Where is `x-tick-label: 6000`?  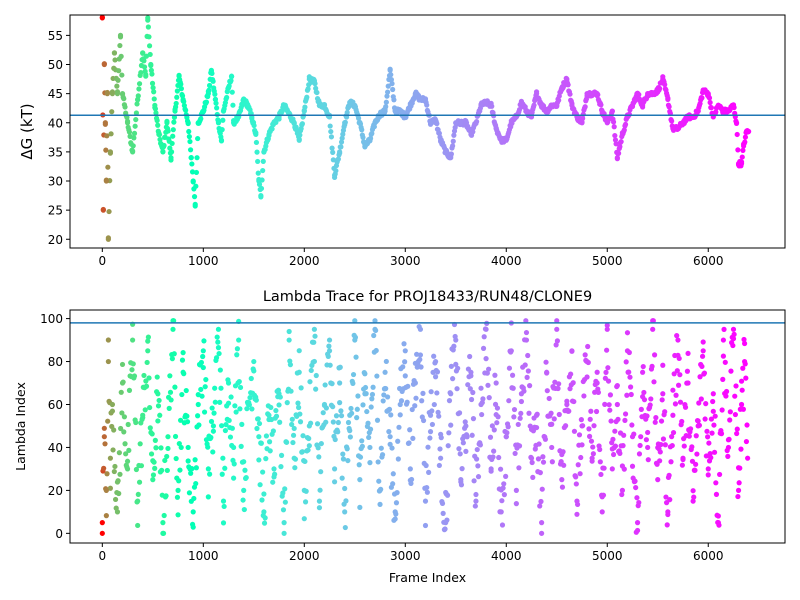 x-tick-label: 6000 is located at coordinates (708, 261).